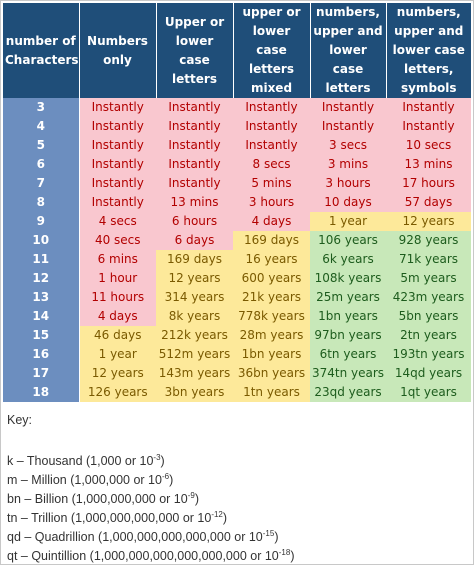 Image resolution: width=474 pixels, height=566 pixels. Describe the element at coordinates (194, 297) in the screenshot. I see `crack-time-cell: 314 years` at that location.